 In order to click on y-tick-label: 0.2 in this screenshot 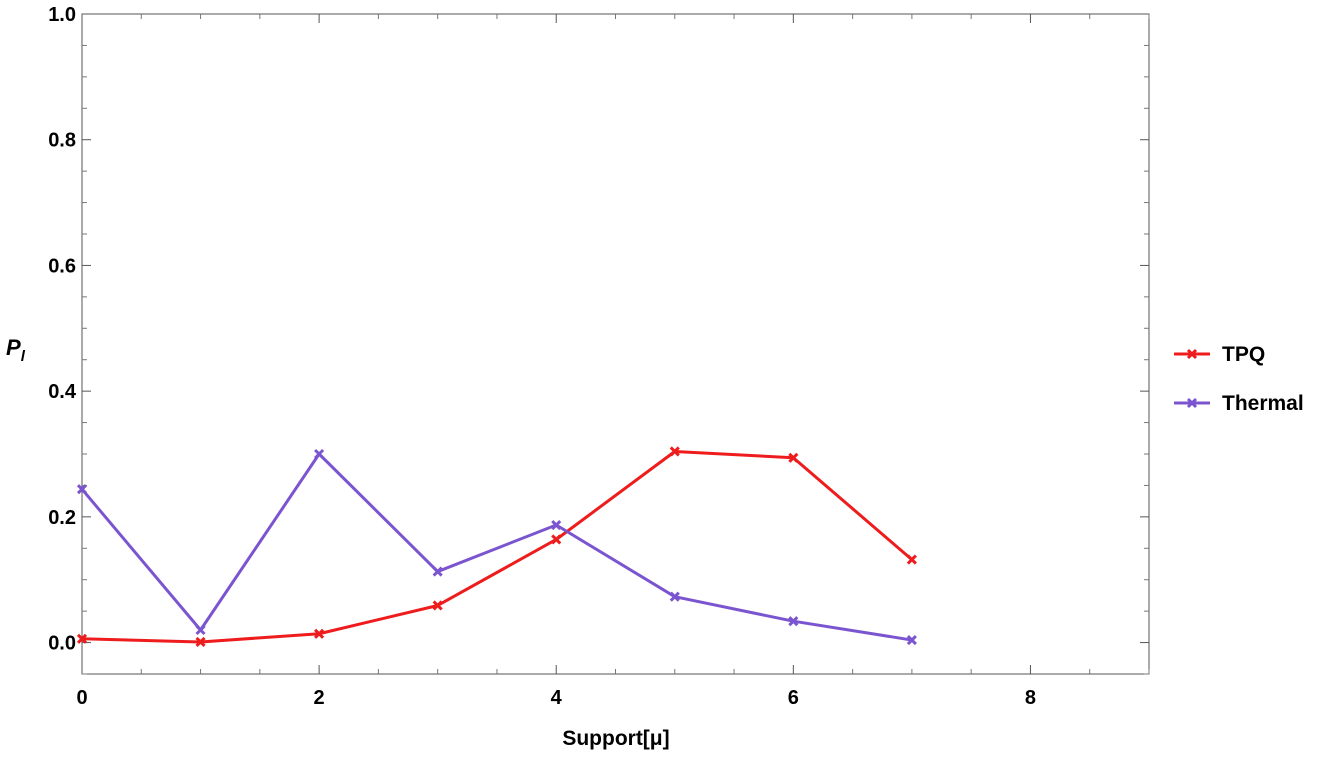, I will do `click(62, 518)`.